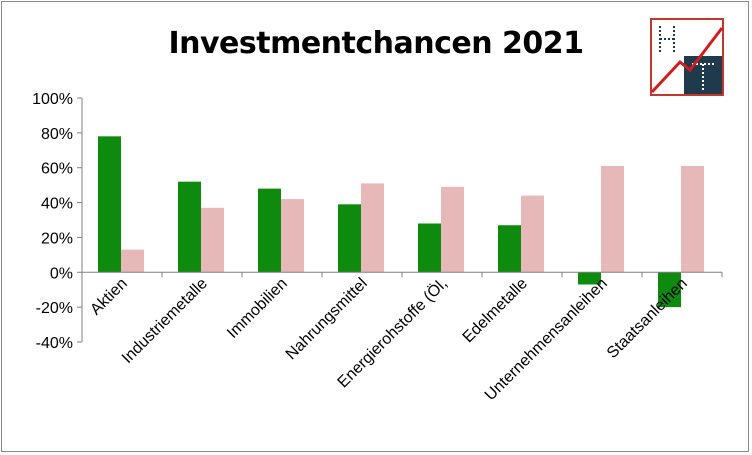 The image size is (752, 455). I want to click on y-tick-label: 0%, so click(61, 273).